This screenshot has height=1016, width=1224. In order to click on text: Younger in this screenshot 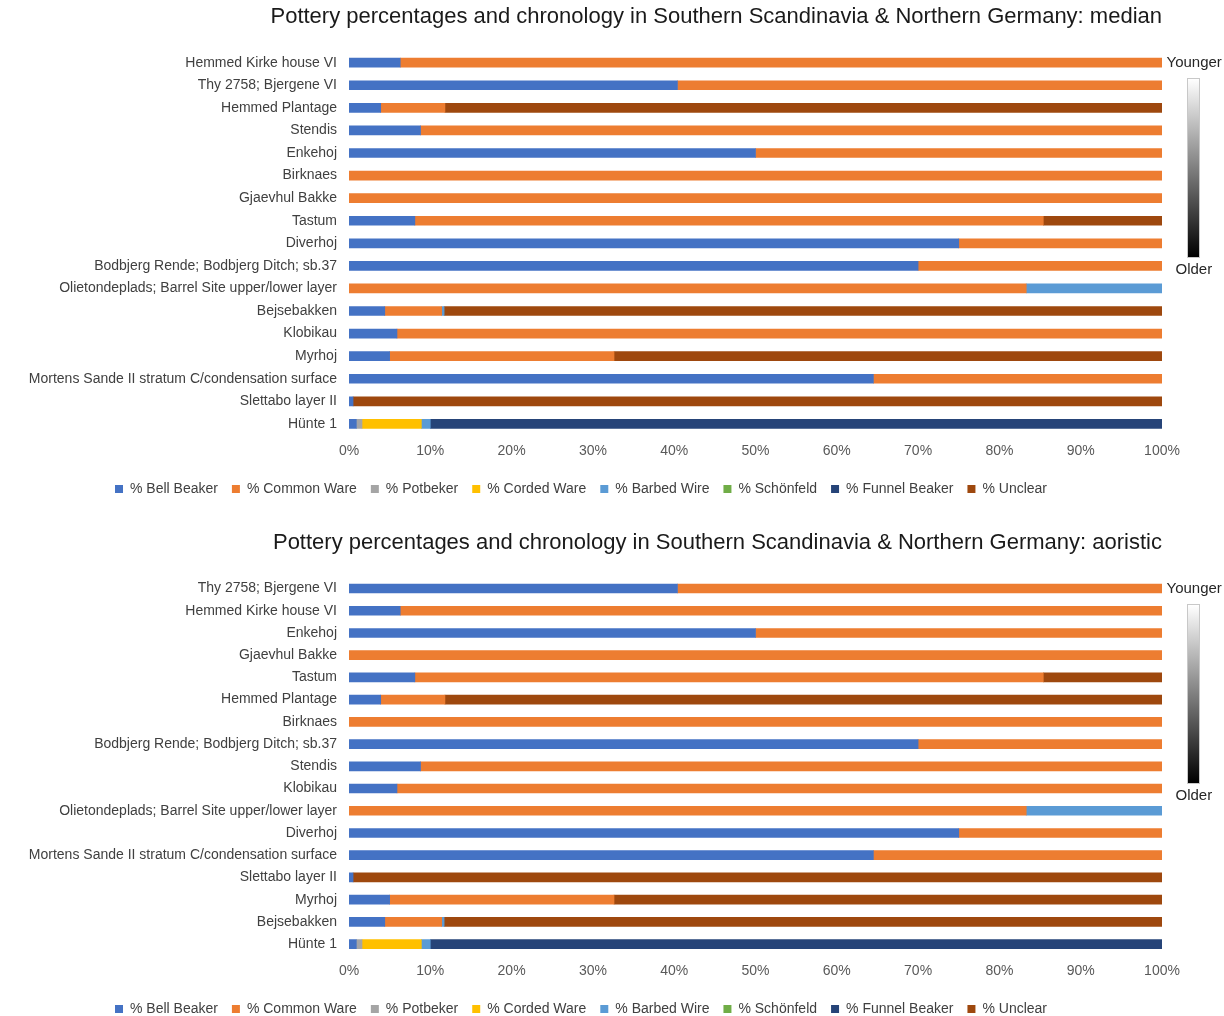, I will do `click(1194, 588)`.